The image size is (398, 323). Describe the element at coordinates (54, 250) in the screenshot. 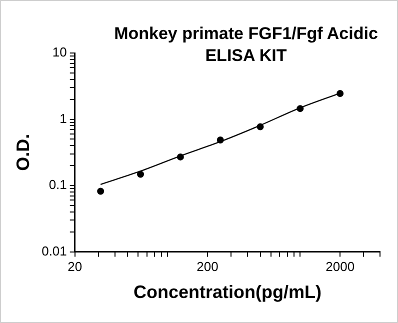

I see `y-tick-label: 0.01` at that location.